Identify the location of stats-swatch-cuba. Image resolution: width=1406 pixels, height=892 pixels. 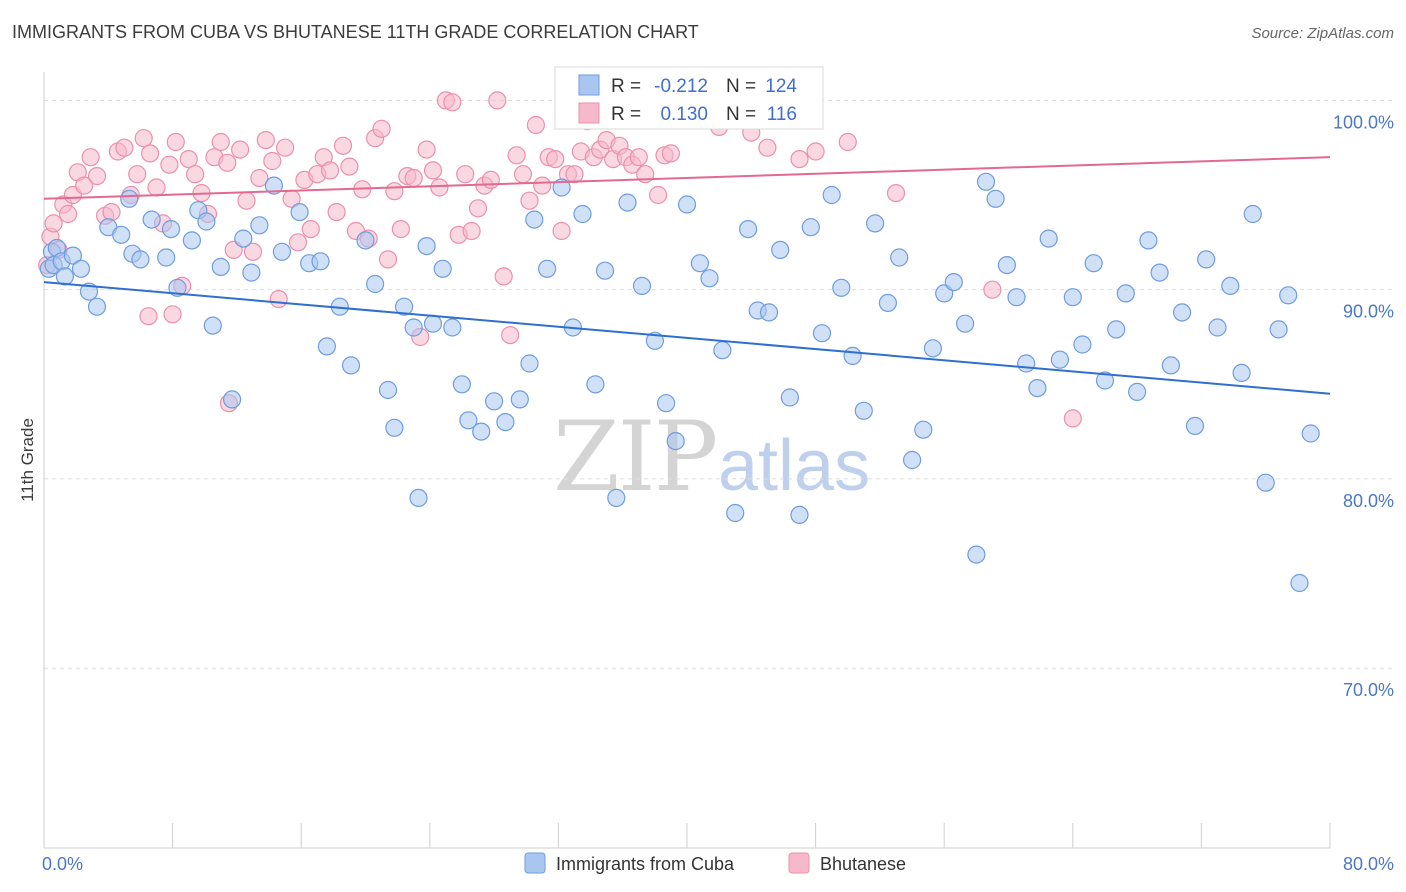
(589, 85).